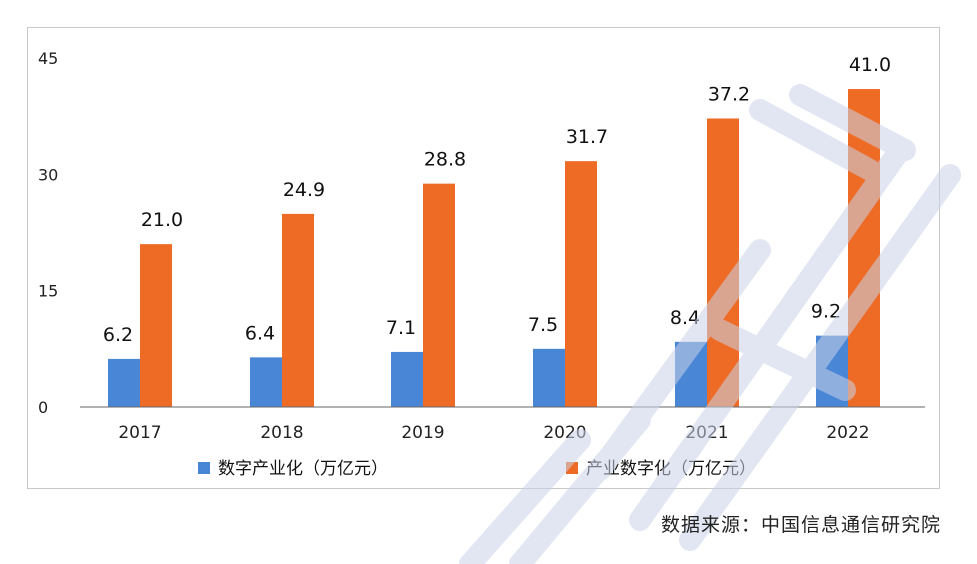 Image resolution: width=977 pixels, height=564 pixels. I want to click on data-label: 21.0, so click(162, 220).